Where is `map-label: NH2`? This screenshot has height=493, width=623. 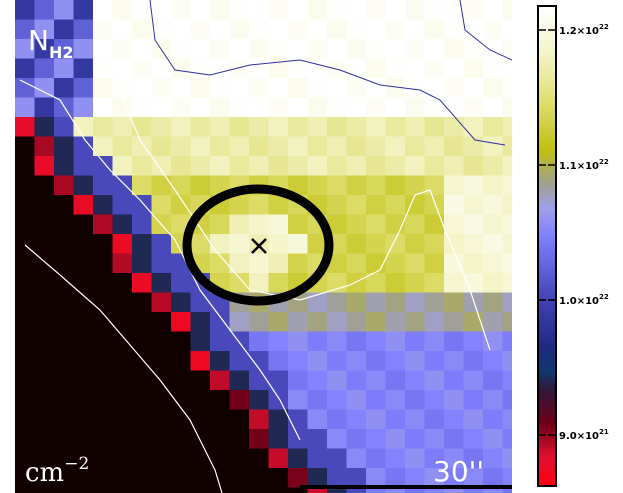
map-label: NH2 is located at coordinates (50, 43).